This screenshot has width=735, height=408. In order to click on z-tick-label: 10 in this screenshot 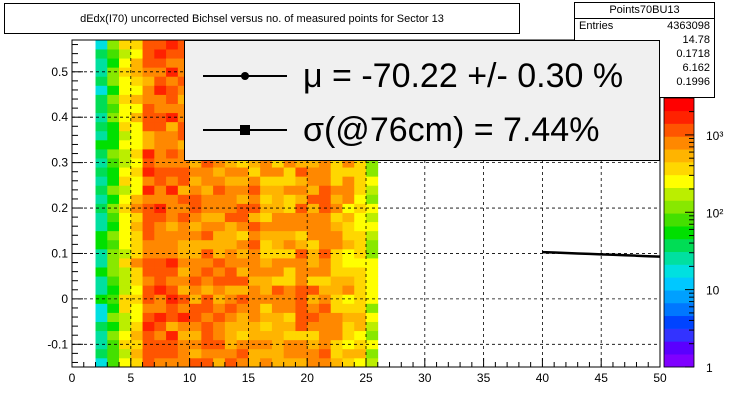, I will do `click(713, 291)`.